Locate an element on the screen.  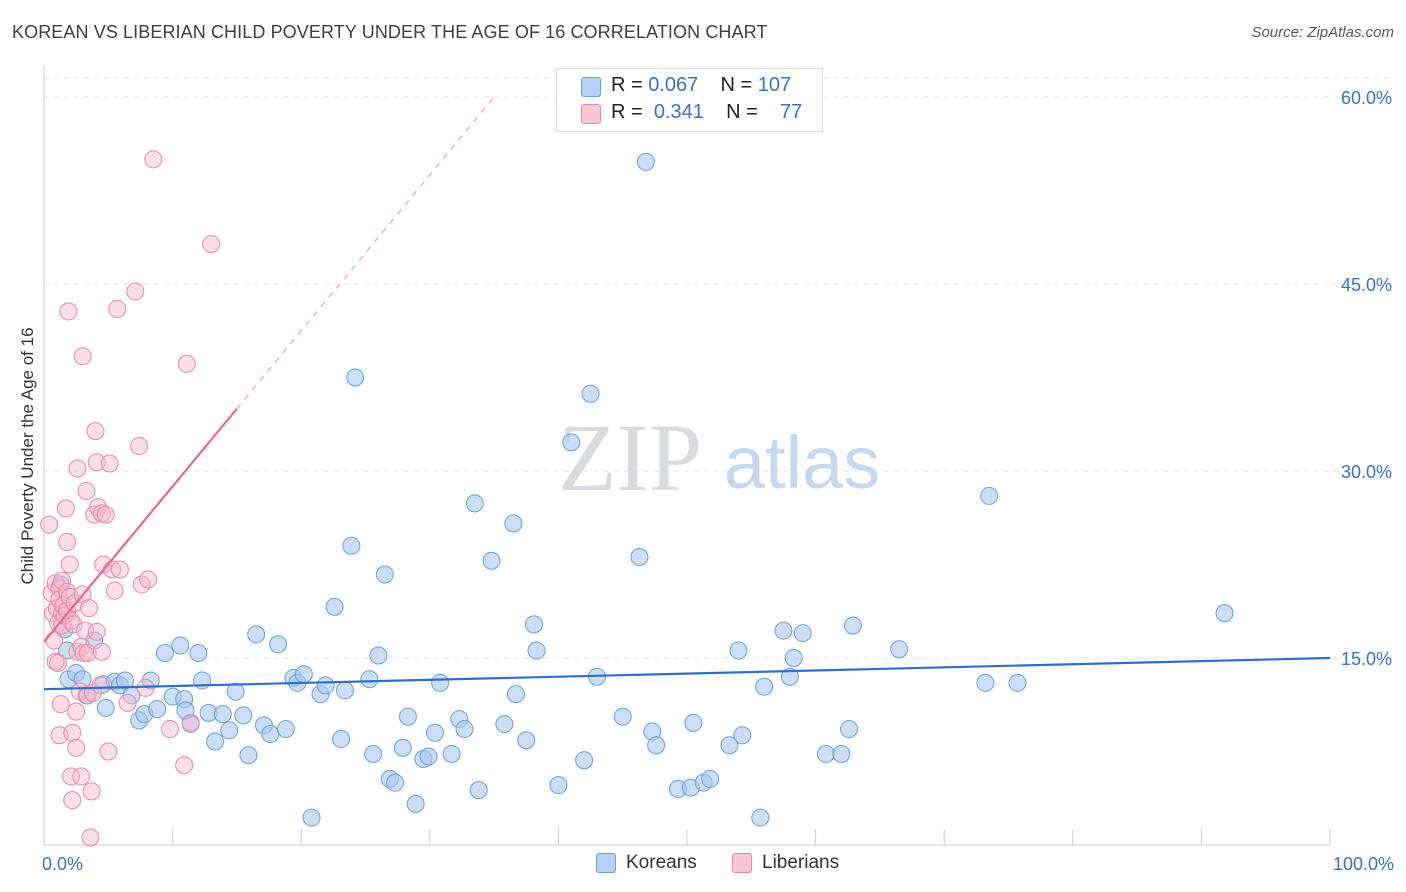
watermark: ZIP atlas is located at coordinates (719, 457).